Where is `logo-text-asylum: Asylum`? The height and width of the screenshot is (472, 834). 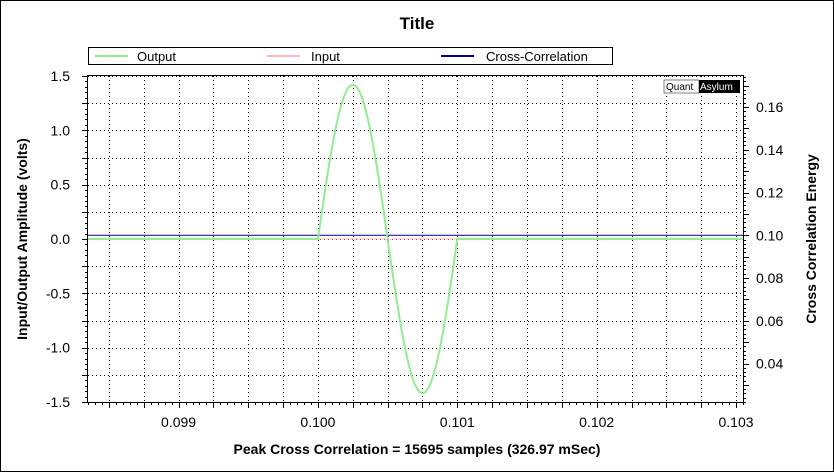 logo-text-asylum: Asylum is located at coordinates (716, 87).